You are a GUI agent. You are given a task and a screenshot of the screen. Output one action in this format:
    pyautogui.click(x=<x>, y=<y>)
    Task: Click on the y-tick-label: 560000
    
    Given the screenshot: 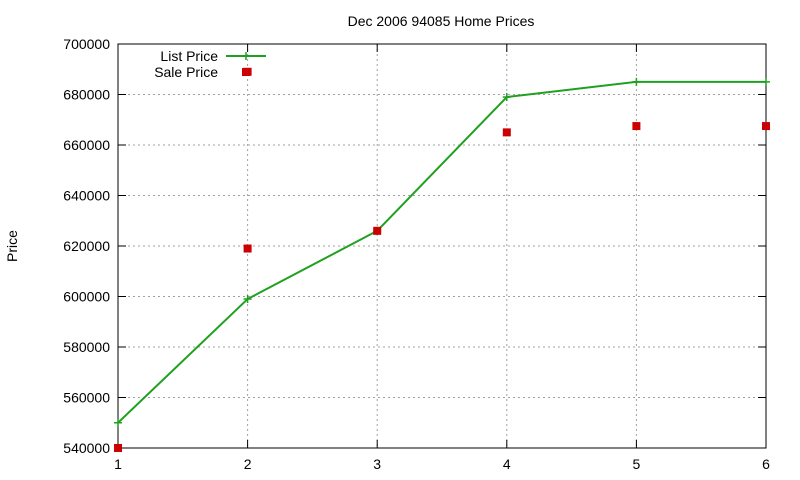 What is the action you would take?
    pyautogui.click(x=86, y=398)
    